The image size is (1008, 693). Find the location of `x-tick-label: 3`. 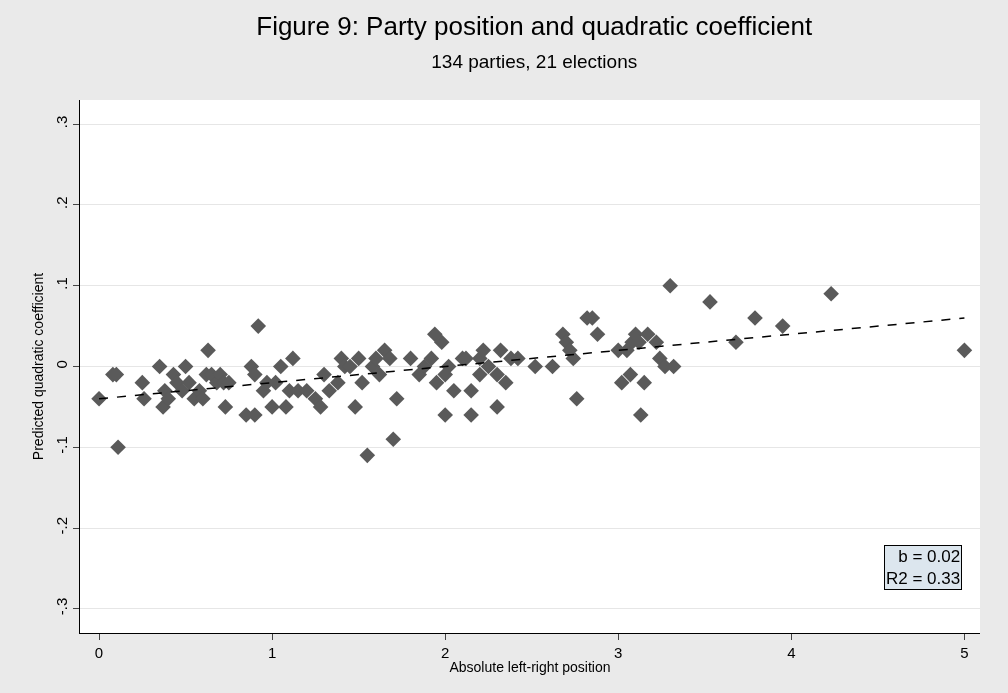

x-tick-label: 3 is located at coordinates (618, 652).